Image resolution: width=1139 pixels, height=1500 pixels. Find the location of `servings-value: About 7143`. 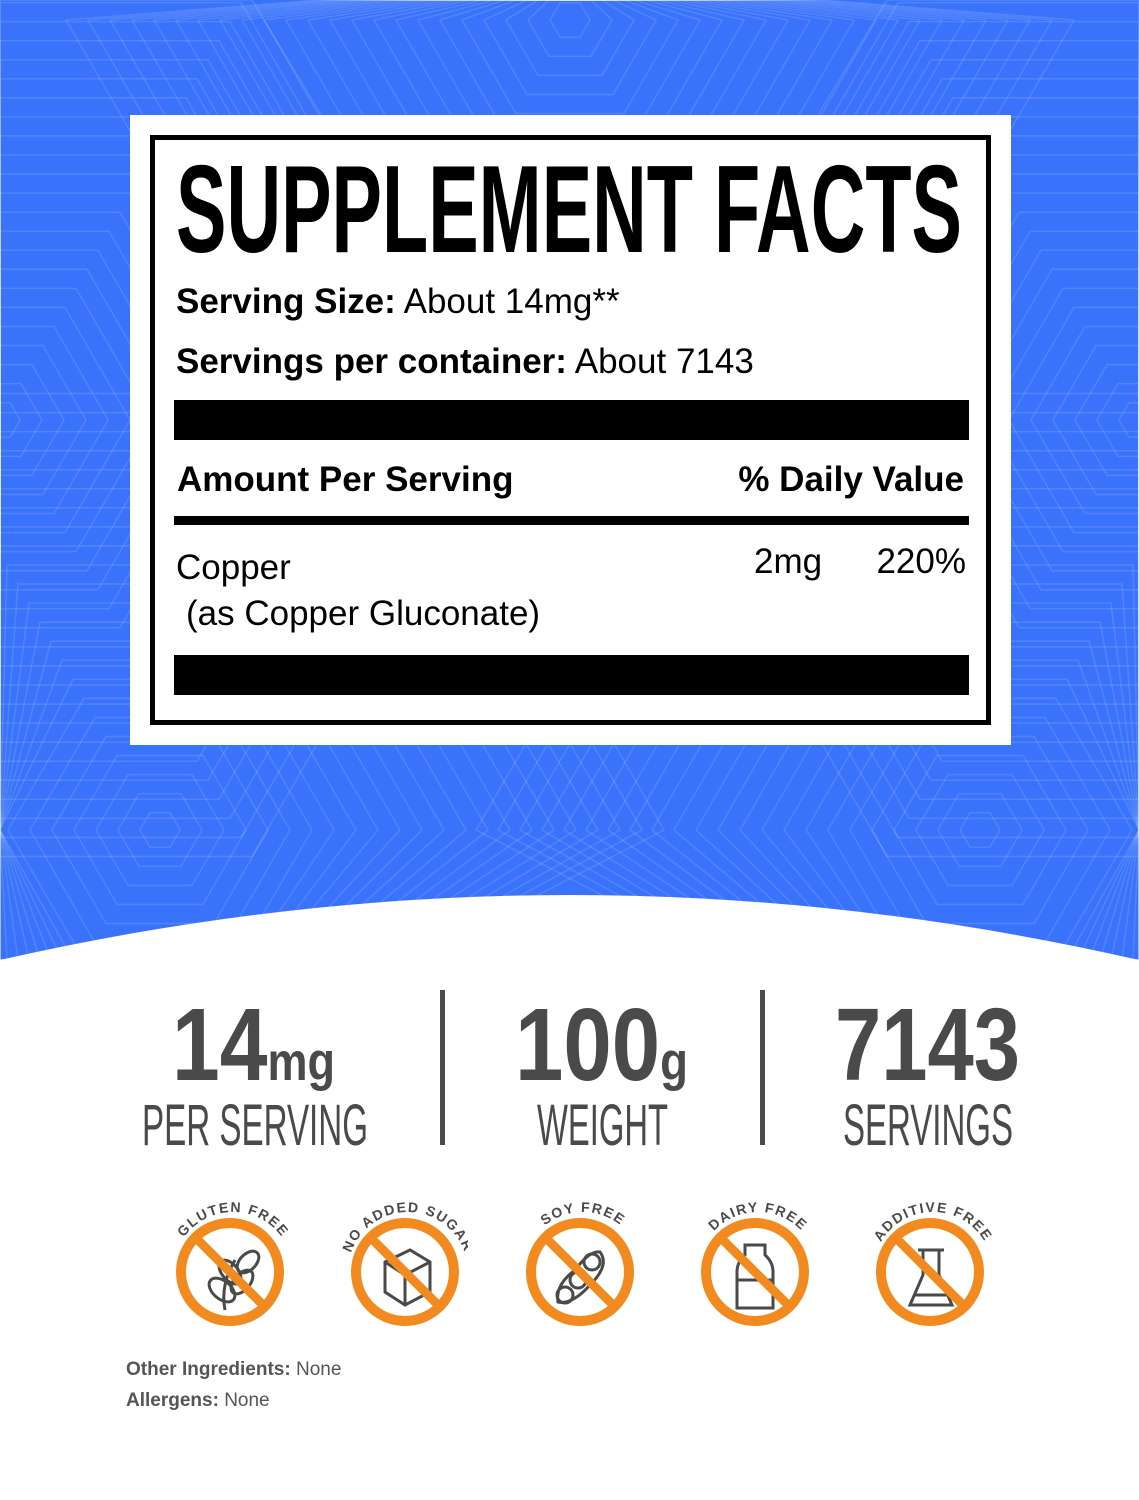

servings-value: About 7143 is located at coordinates (664, 361).